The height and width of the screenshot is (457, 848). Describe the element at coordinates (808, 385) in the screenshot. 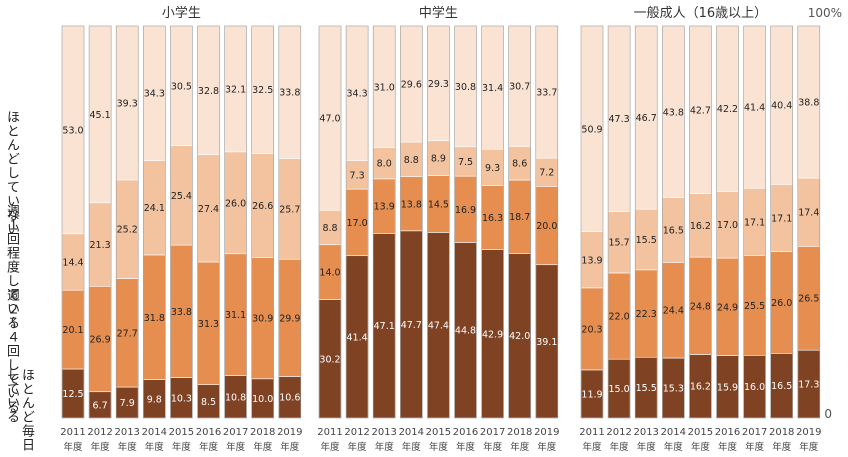

I see `data-label: 17.3` at that location.